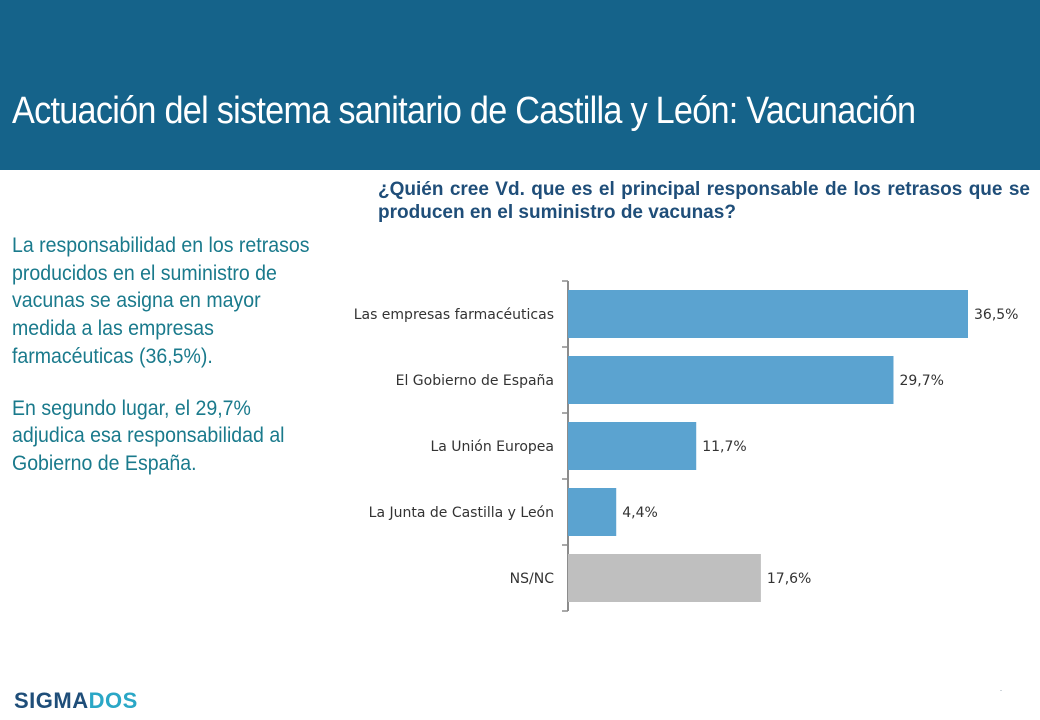 The width and height of the screenshot is (1040, 720). I want to click on logo-part-1: SIGMA, so click(51, 700).